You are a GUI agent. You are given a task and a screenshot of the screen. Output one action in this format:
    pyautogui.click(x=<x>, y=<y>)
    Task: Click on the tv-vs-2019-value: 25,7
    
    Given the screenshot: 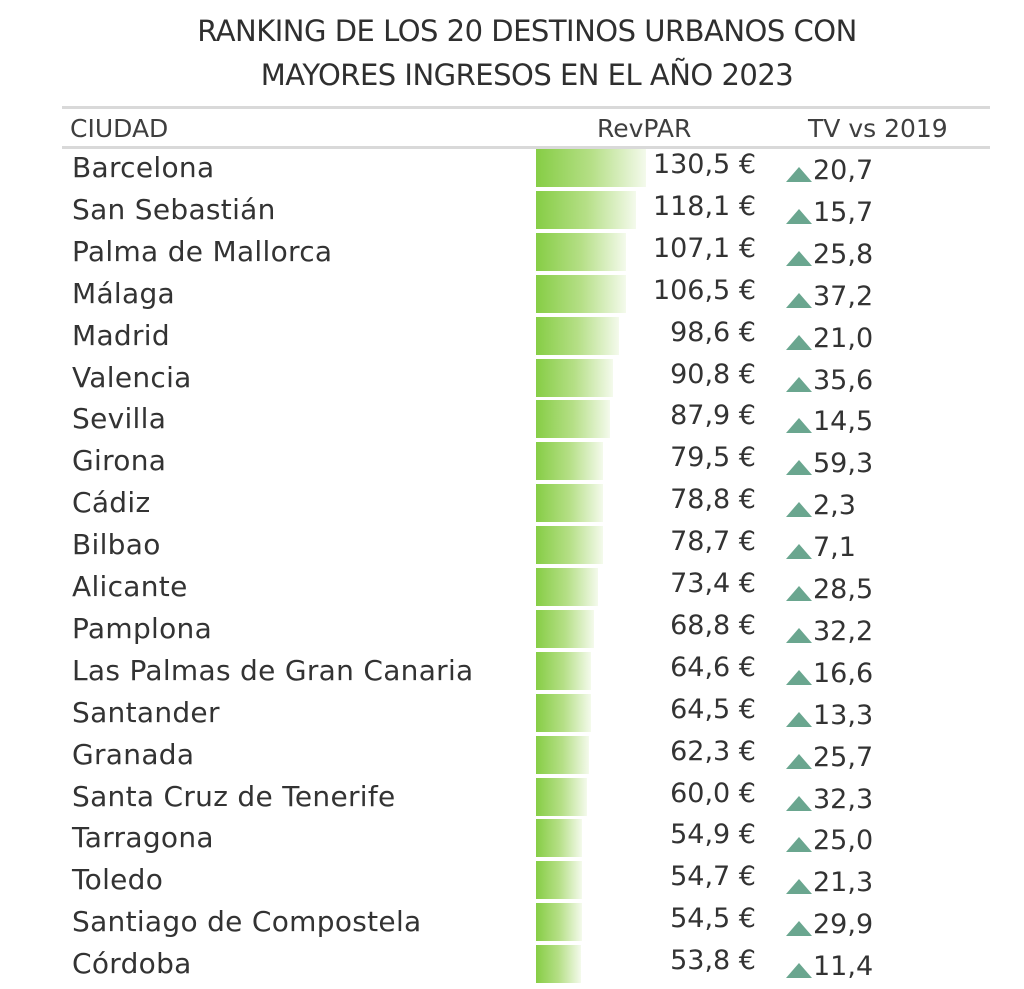 What is the action you would take?
    pyautogui.click(x=843, y=757)
    